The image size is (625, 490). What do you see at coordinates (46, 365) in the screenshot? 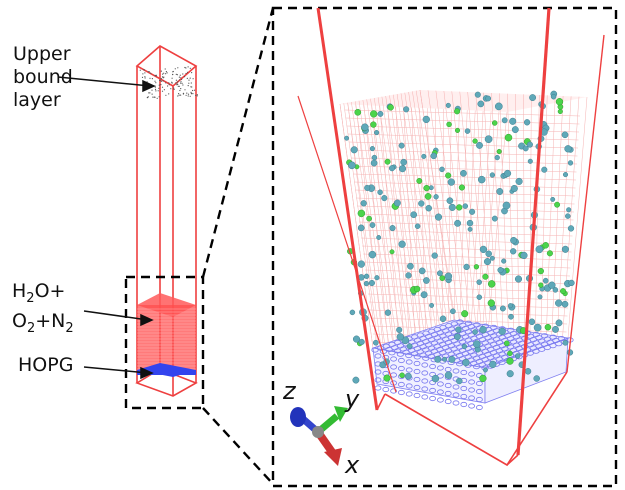
I see `hopg-label: HOPG` at bounding box center [46, 365].